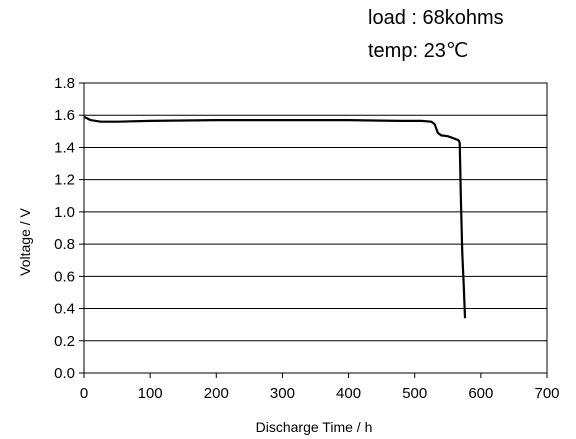 The height and width of the screenshot is (439, 576). What do you see at coordinates (348, 393) in the screenshot?
I see `x-tick-label: 400` at bounding box center [348, 393].